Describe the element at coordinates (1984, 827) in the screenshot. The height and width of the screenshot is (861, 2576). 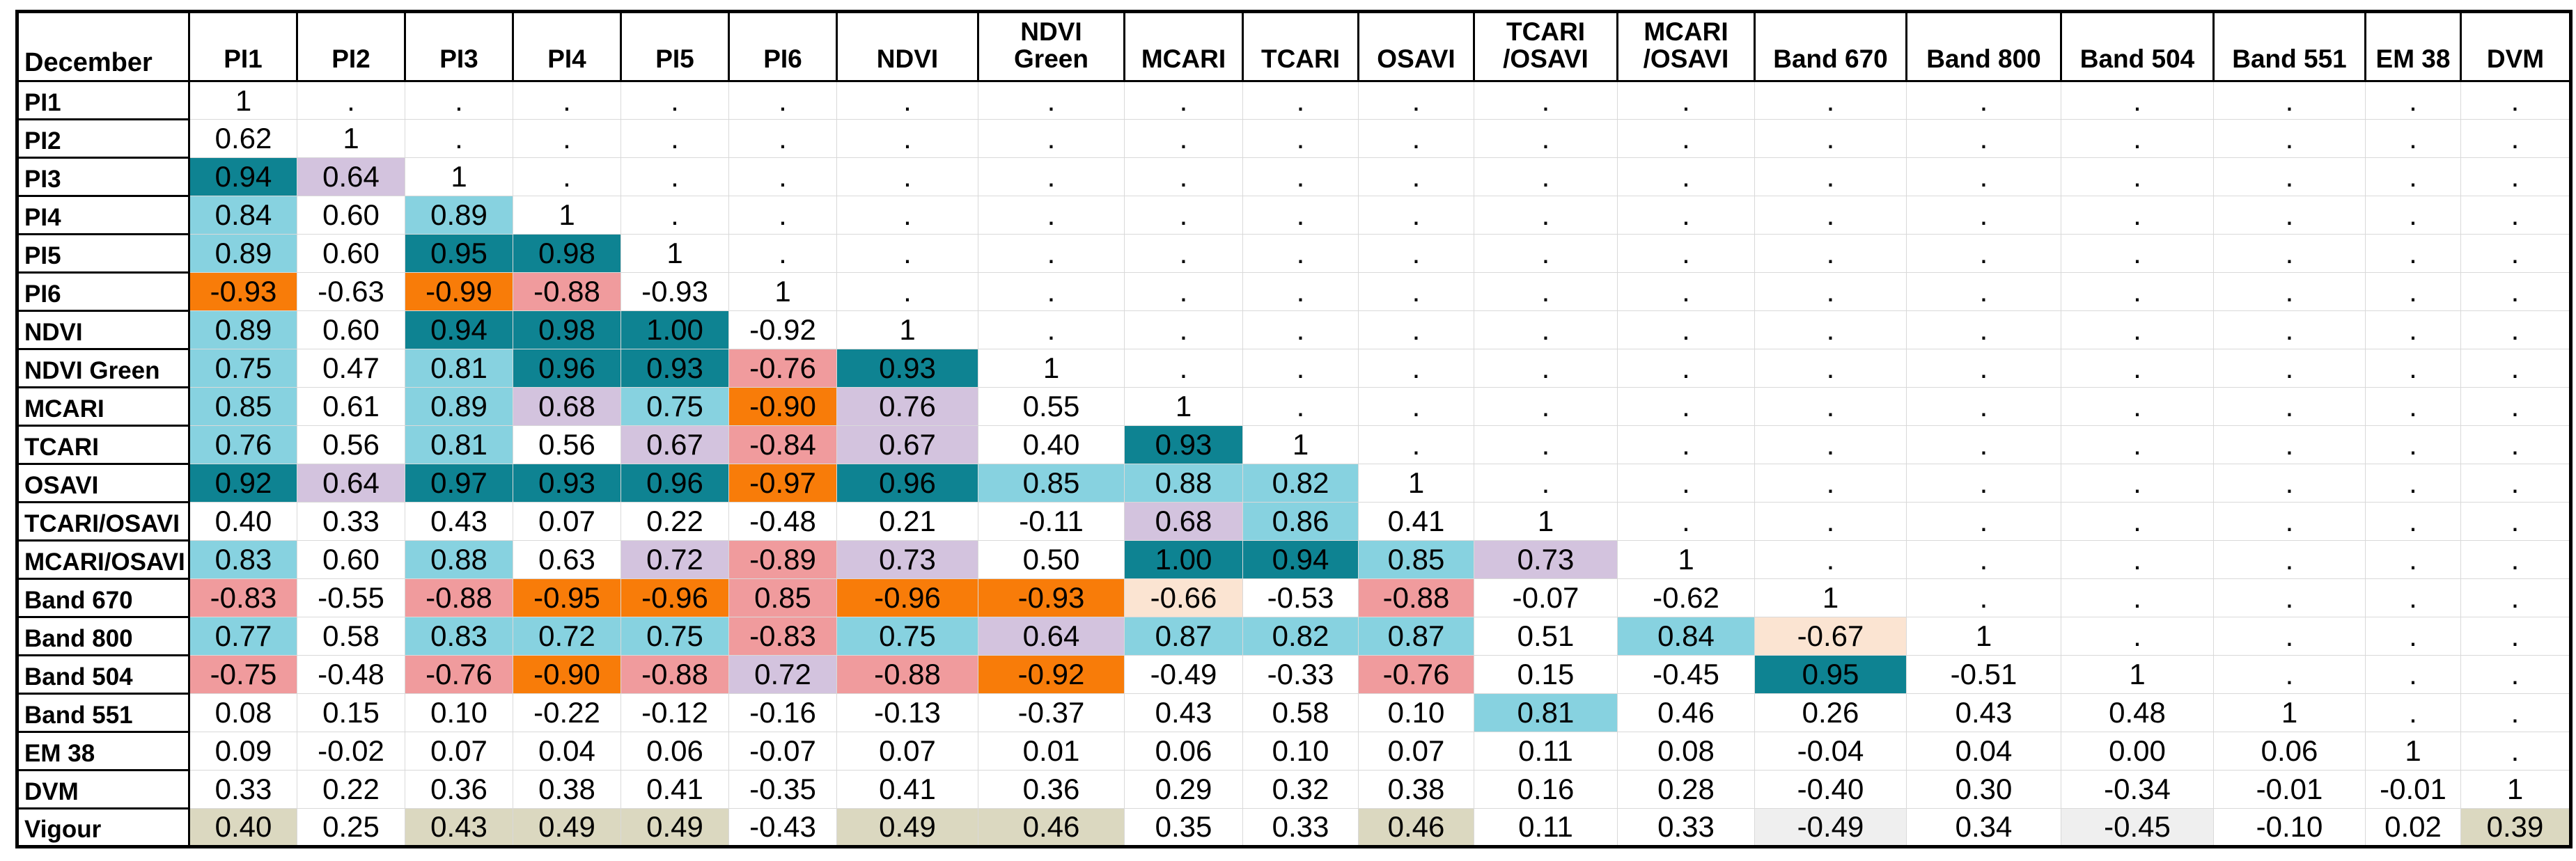
I see `cell-vigour-14: 0.34` at that location.